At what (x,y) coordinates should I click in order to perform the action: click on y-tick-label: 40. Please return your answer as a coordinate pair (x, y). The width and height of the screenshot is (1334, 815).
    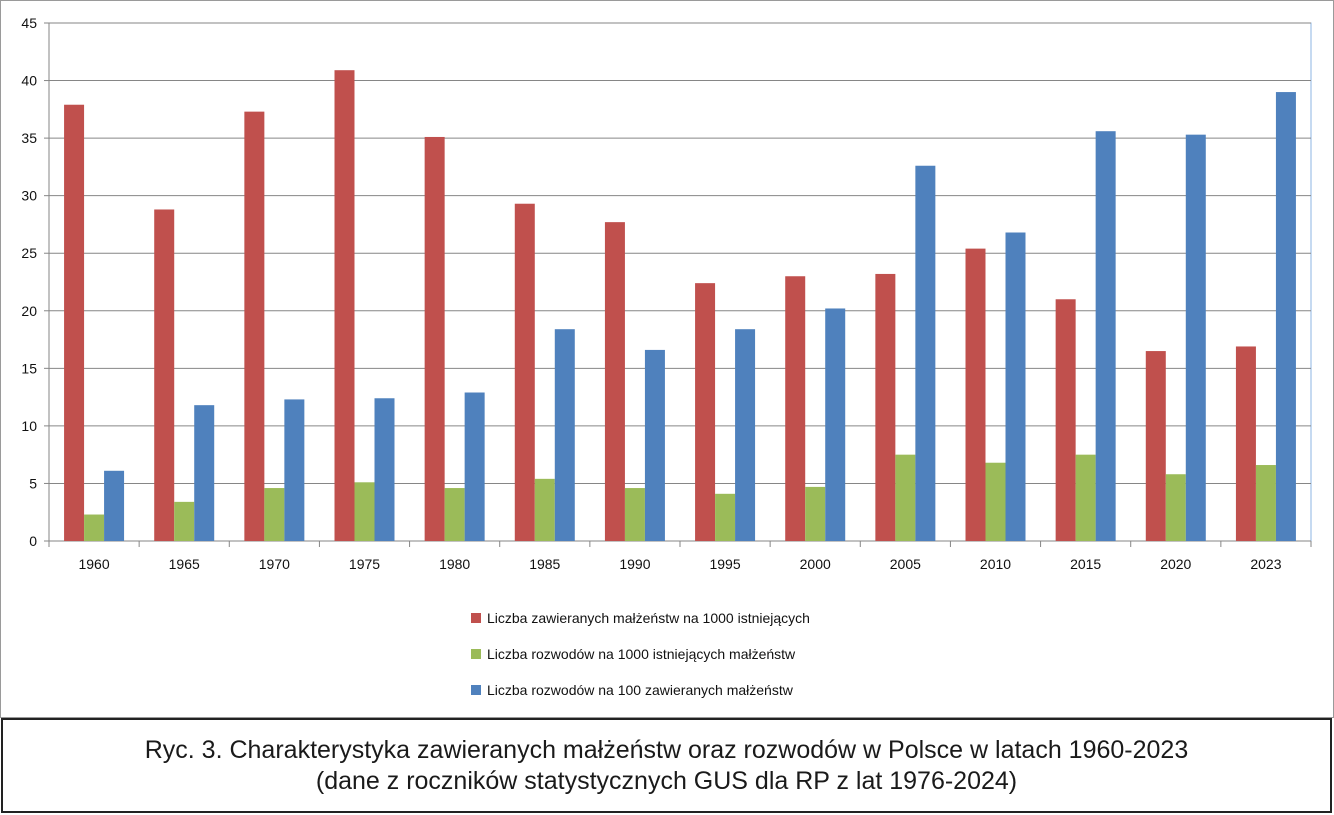
    Looking at the image, I should click on (29, 81).